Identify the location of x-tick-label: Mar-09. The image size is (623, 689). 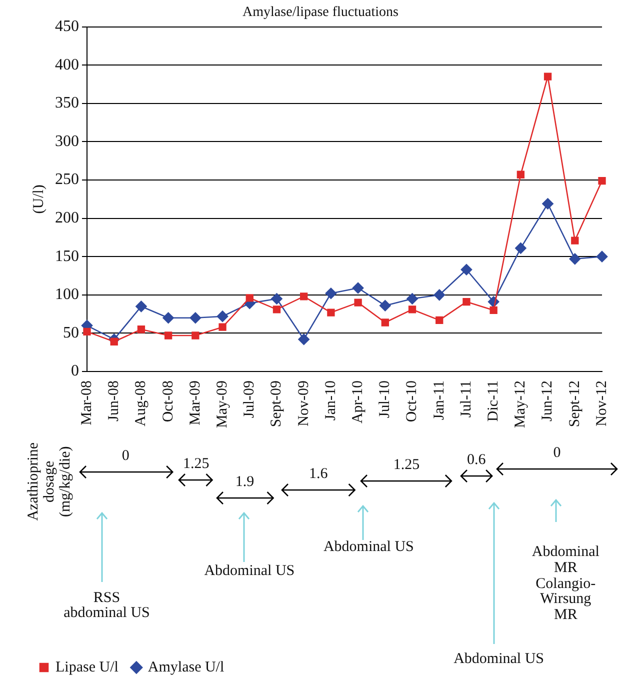
(195, 403).